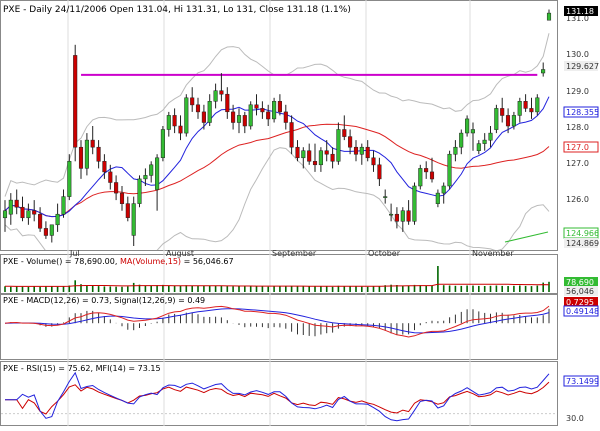 Image resolution: width=600 pixels, height=431 pixels. What do you see at coordinates (213, 261) in the screenshot?
I see `volume-ma-value: 56,046.67` at bounding box center [213, 261].